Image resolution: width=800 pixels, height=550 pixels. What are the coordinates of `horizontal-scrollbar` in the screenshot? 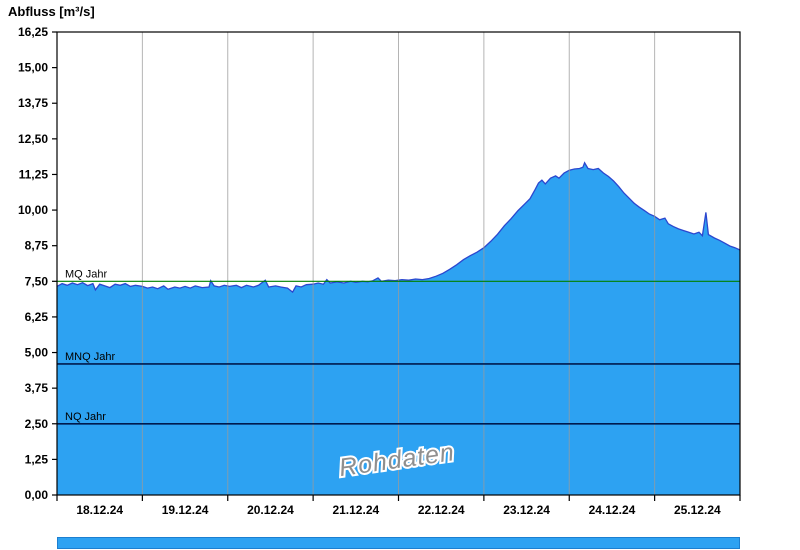 It's located at (398, 543).